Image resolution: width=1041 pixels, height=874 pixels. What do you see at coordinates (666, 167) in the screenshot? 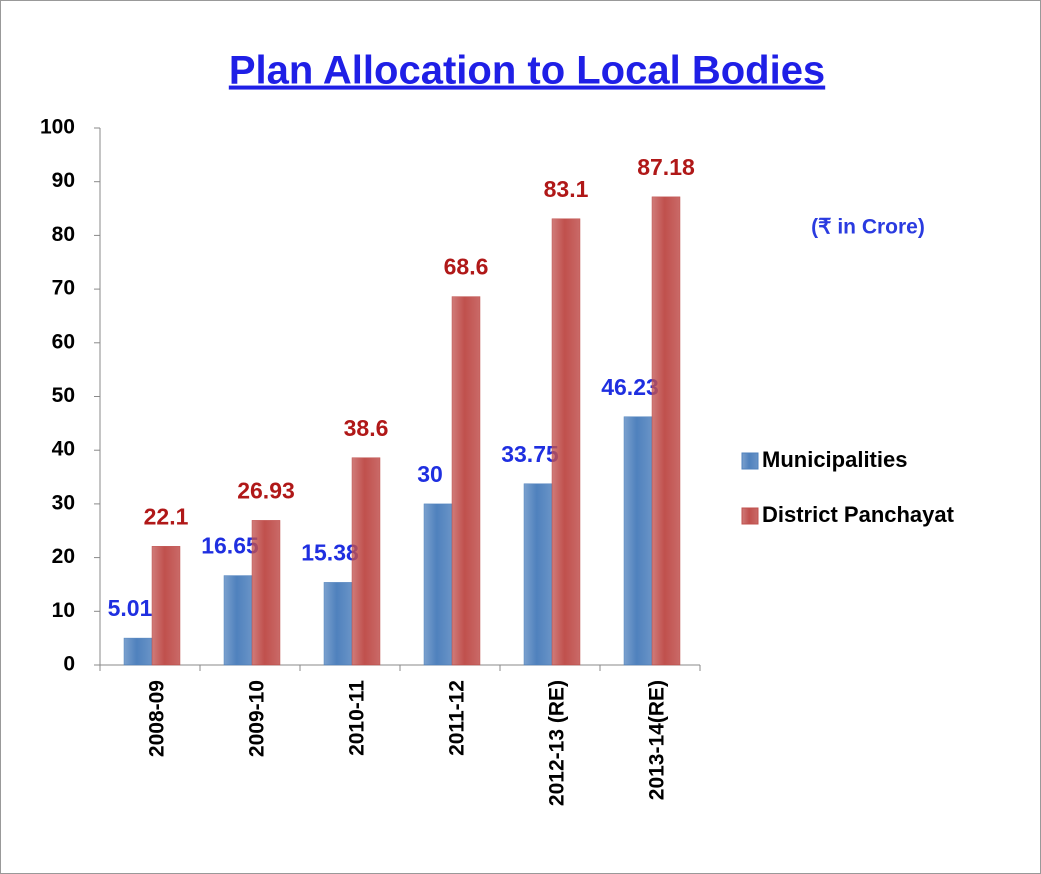
I see `data-label: 87.18` at bounding box center [666, 167].